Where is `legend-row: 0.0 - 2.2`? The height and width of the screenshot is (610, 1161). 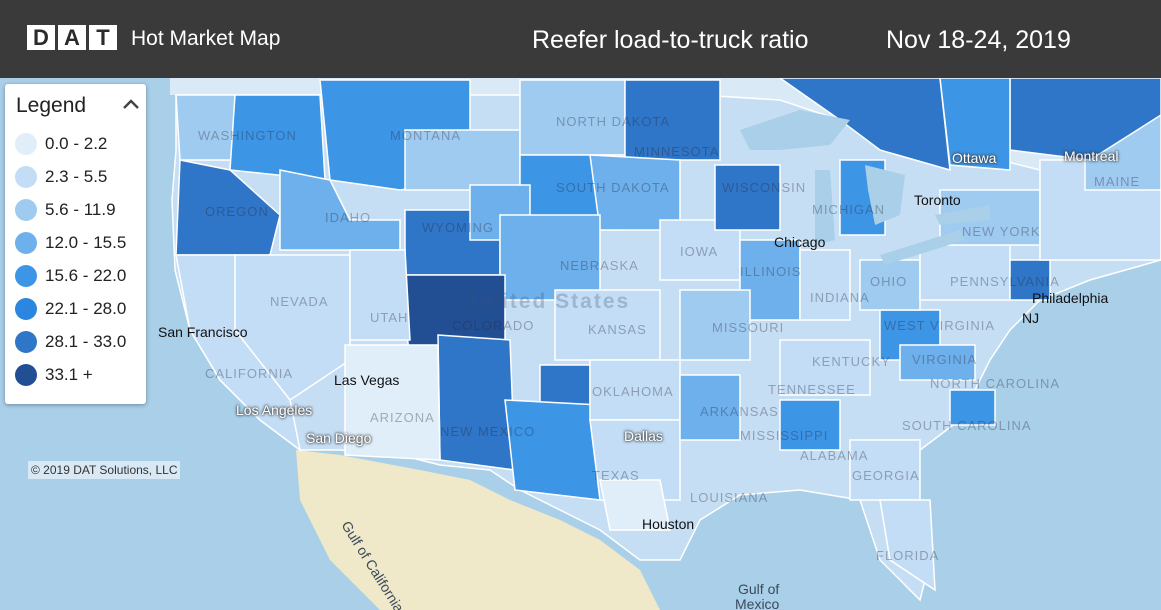 legend-row: 0.0 - 2.2 is located at coordinates (61, 144).